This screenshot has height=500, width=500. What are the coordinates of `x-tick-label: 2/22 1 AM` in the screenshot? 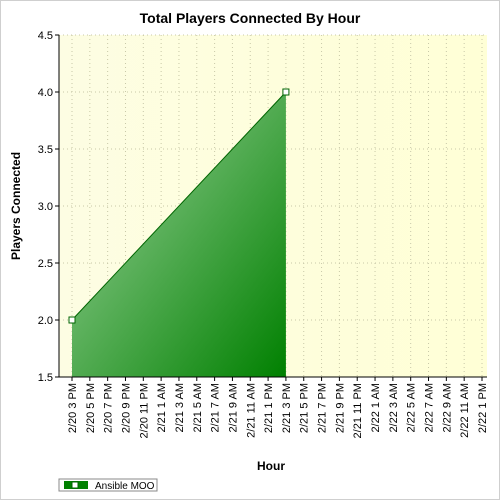 It's located at (376, 408).